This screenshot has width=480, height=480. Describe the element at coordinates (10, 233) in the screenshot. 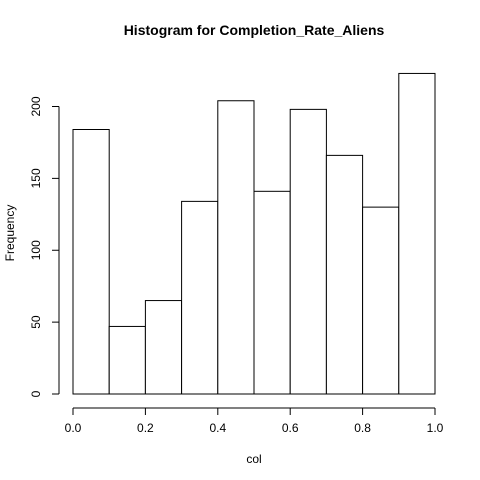

I see `y-axis-label: Frequency` at that location.